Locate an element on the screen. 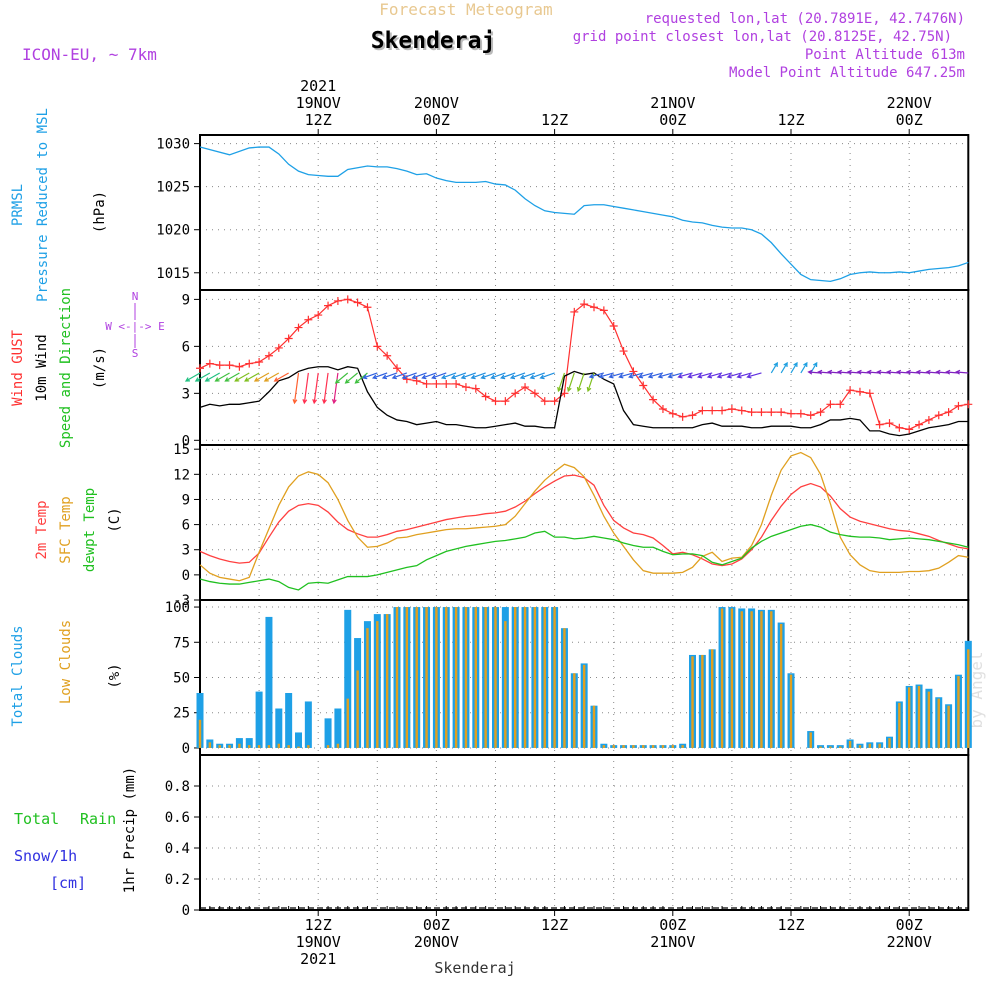  precip-panel-labels: Total Rain Snow/1h [cm] 1hr Precip (mm) is located at coordinates (76, 830).